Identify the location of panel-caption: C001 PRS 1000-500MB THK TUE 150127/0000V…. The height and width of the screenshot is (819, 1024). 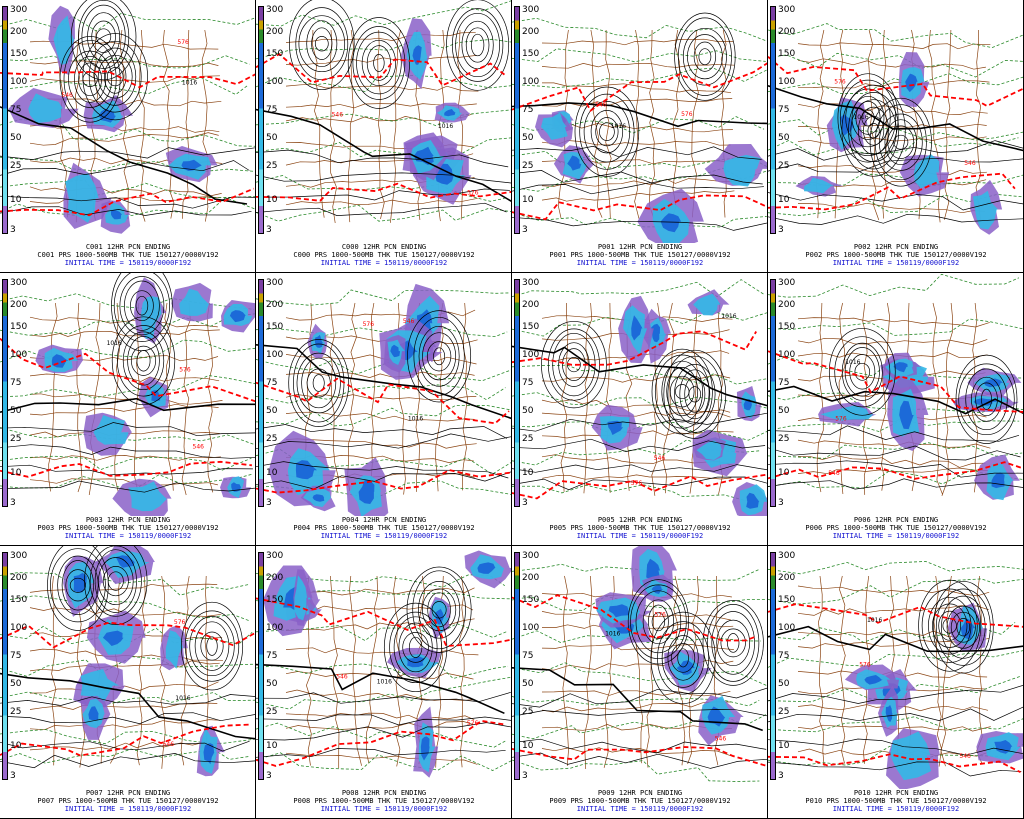
(128, 255).